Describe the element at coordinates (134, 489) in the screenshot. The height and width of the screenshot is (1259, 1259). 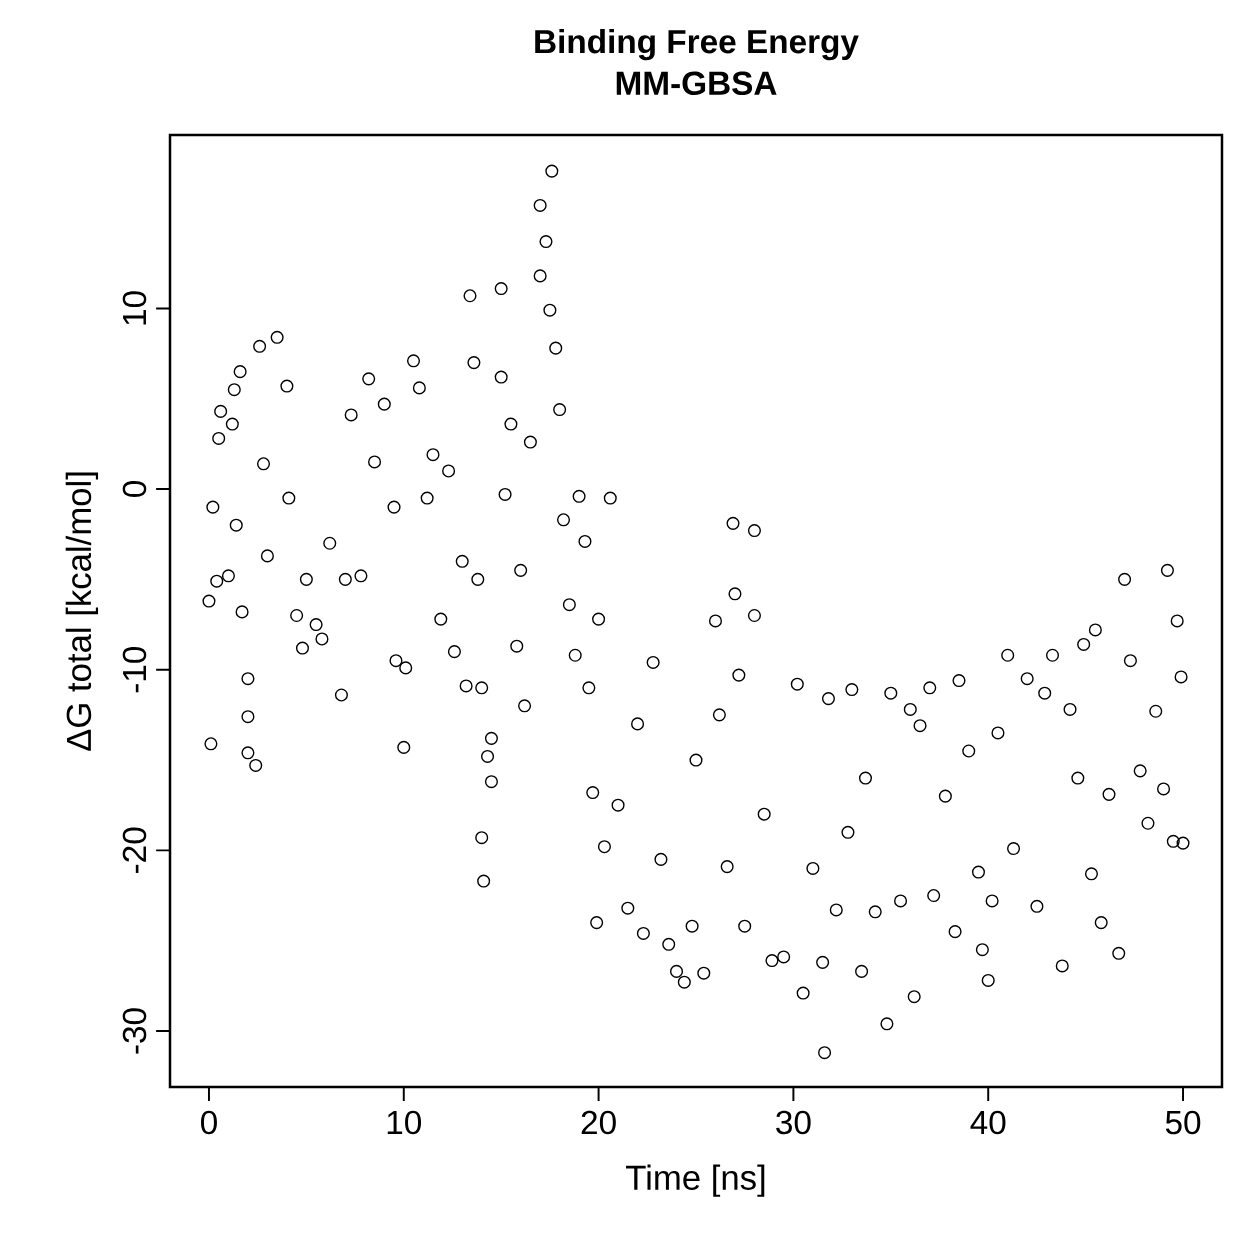
I see `y-tick-label: 0` at that location.